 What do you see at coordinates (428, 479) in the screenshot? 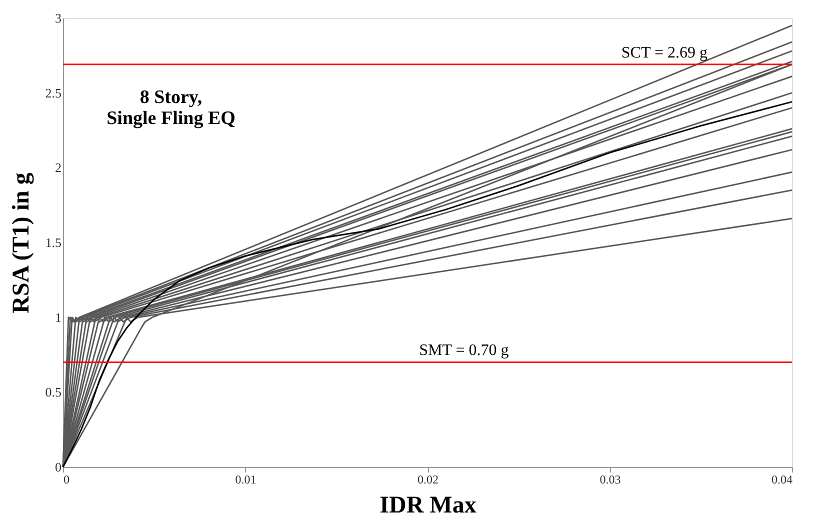
I see `x-tick-label: 0.02` at bounding box center [428, 479].